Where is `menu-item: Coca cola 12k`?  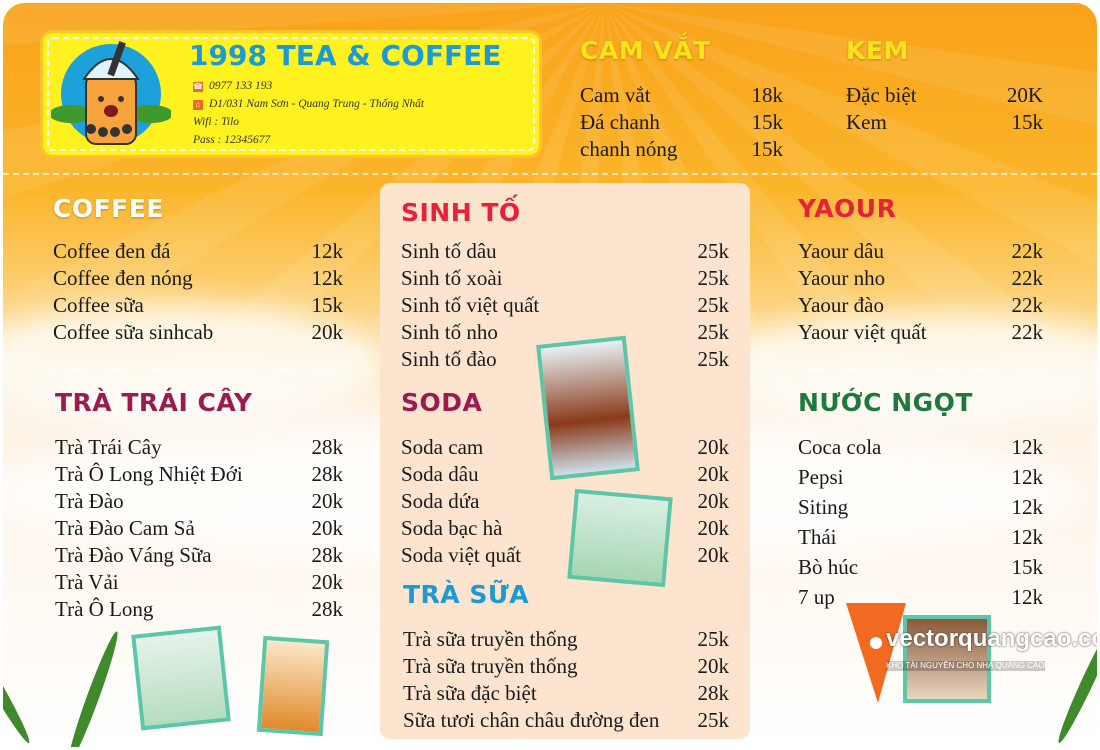
menu-item: Coca cola 12k is located at coordinates (920, 447).